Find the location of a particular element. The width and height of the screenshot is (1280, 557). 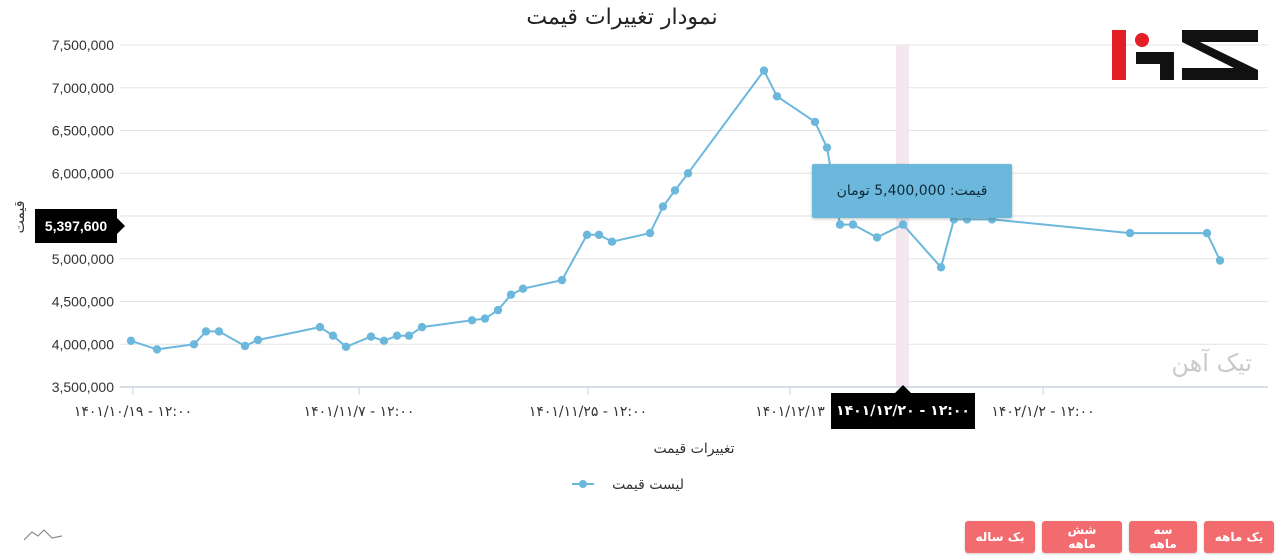

legend: لیست قیمت is located at coordinates (628, 485).